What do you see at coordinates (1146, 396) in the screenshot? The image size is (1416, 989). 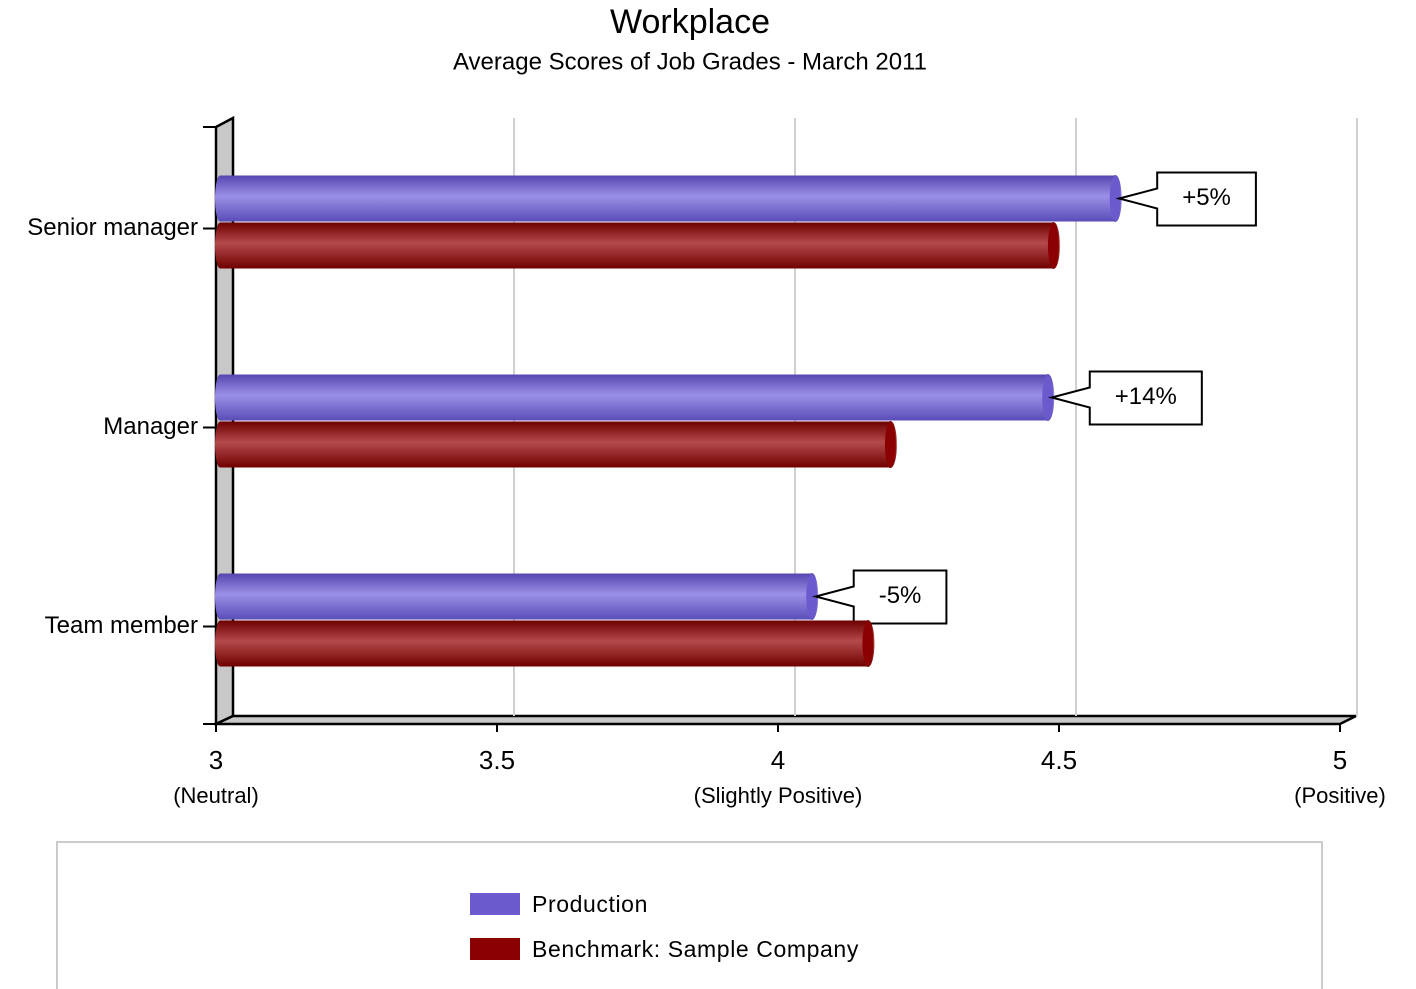 I see `callout-label: +14%` at bounding box center [1146, 396].